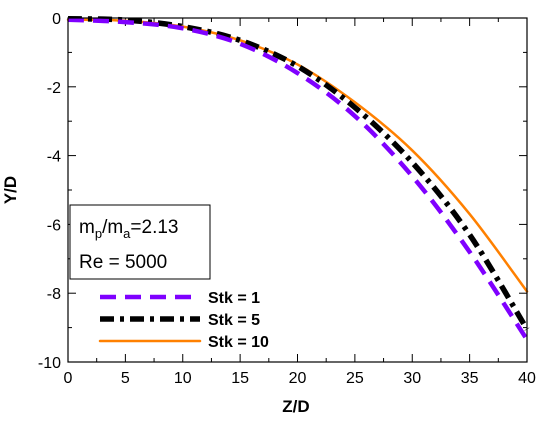 Image resolution: width=550 pixels, height=422 pixels. I want to click on y-tick-label: -2, so click(54, 88).